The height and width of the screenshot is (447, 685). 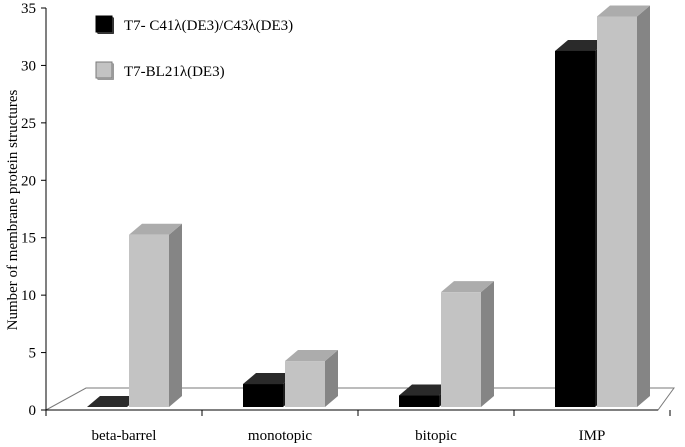 I want to click on x-category-label: bitopic, so click(x=436, y=436).